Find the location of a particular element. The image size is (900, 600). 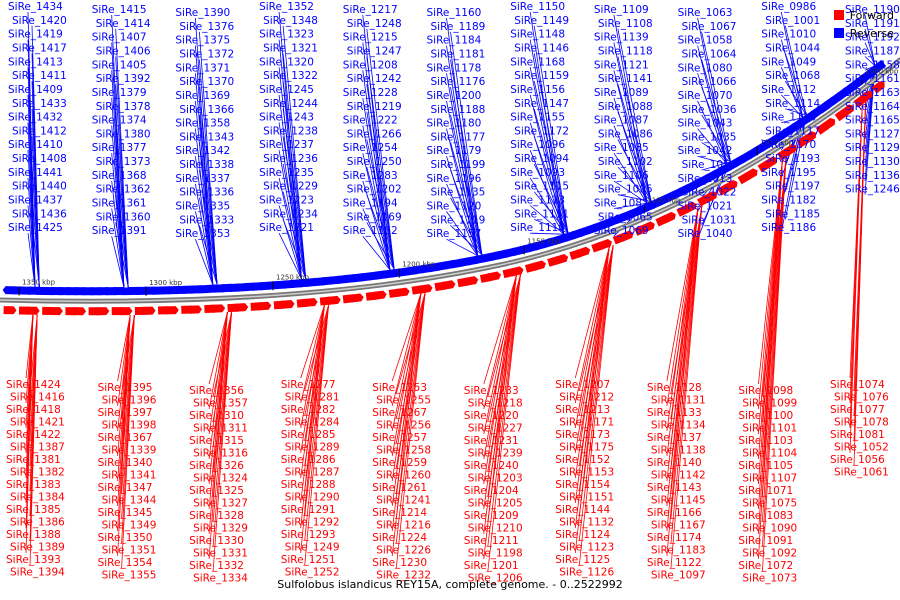

legend-reverse: Reverse is located at coordinates (863, 33).